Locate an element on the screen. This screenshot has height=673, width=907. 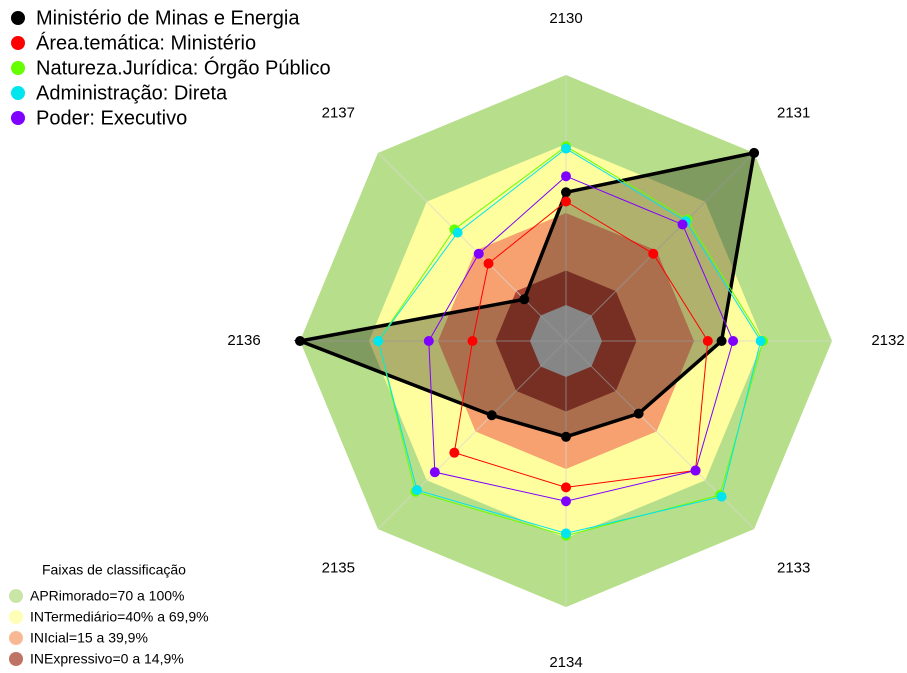
axis-label: 2136 is located at coordinates (243, 340).